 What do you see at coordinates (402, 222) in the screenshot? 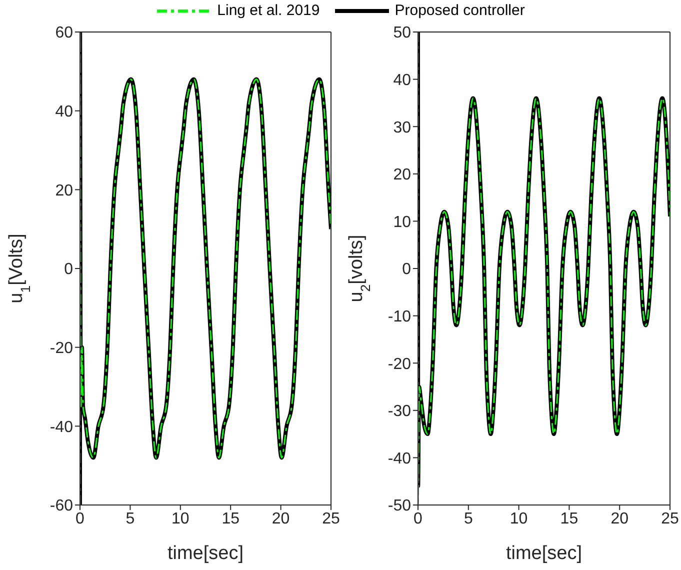
I see `y-tick-label: 10` at bounding box center [402, 222].